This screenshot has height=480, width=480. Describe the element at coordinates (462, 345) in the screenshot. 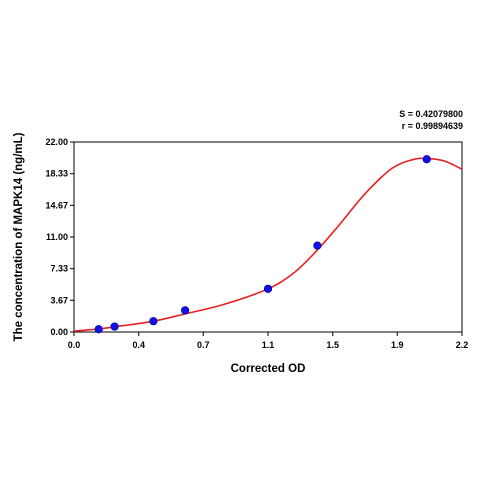

I see `x-tick-label: 2.2` at that location.